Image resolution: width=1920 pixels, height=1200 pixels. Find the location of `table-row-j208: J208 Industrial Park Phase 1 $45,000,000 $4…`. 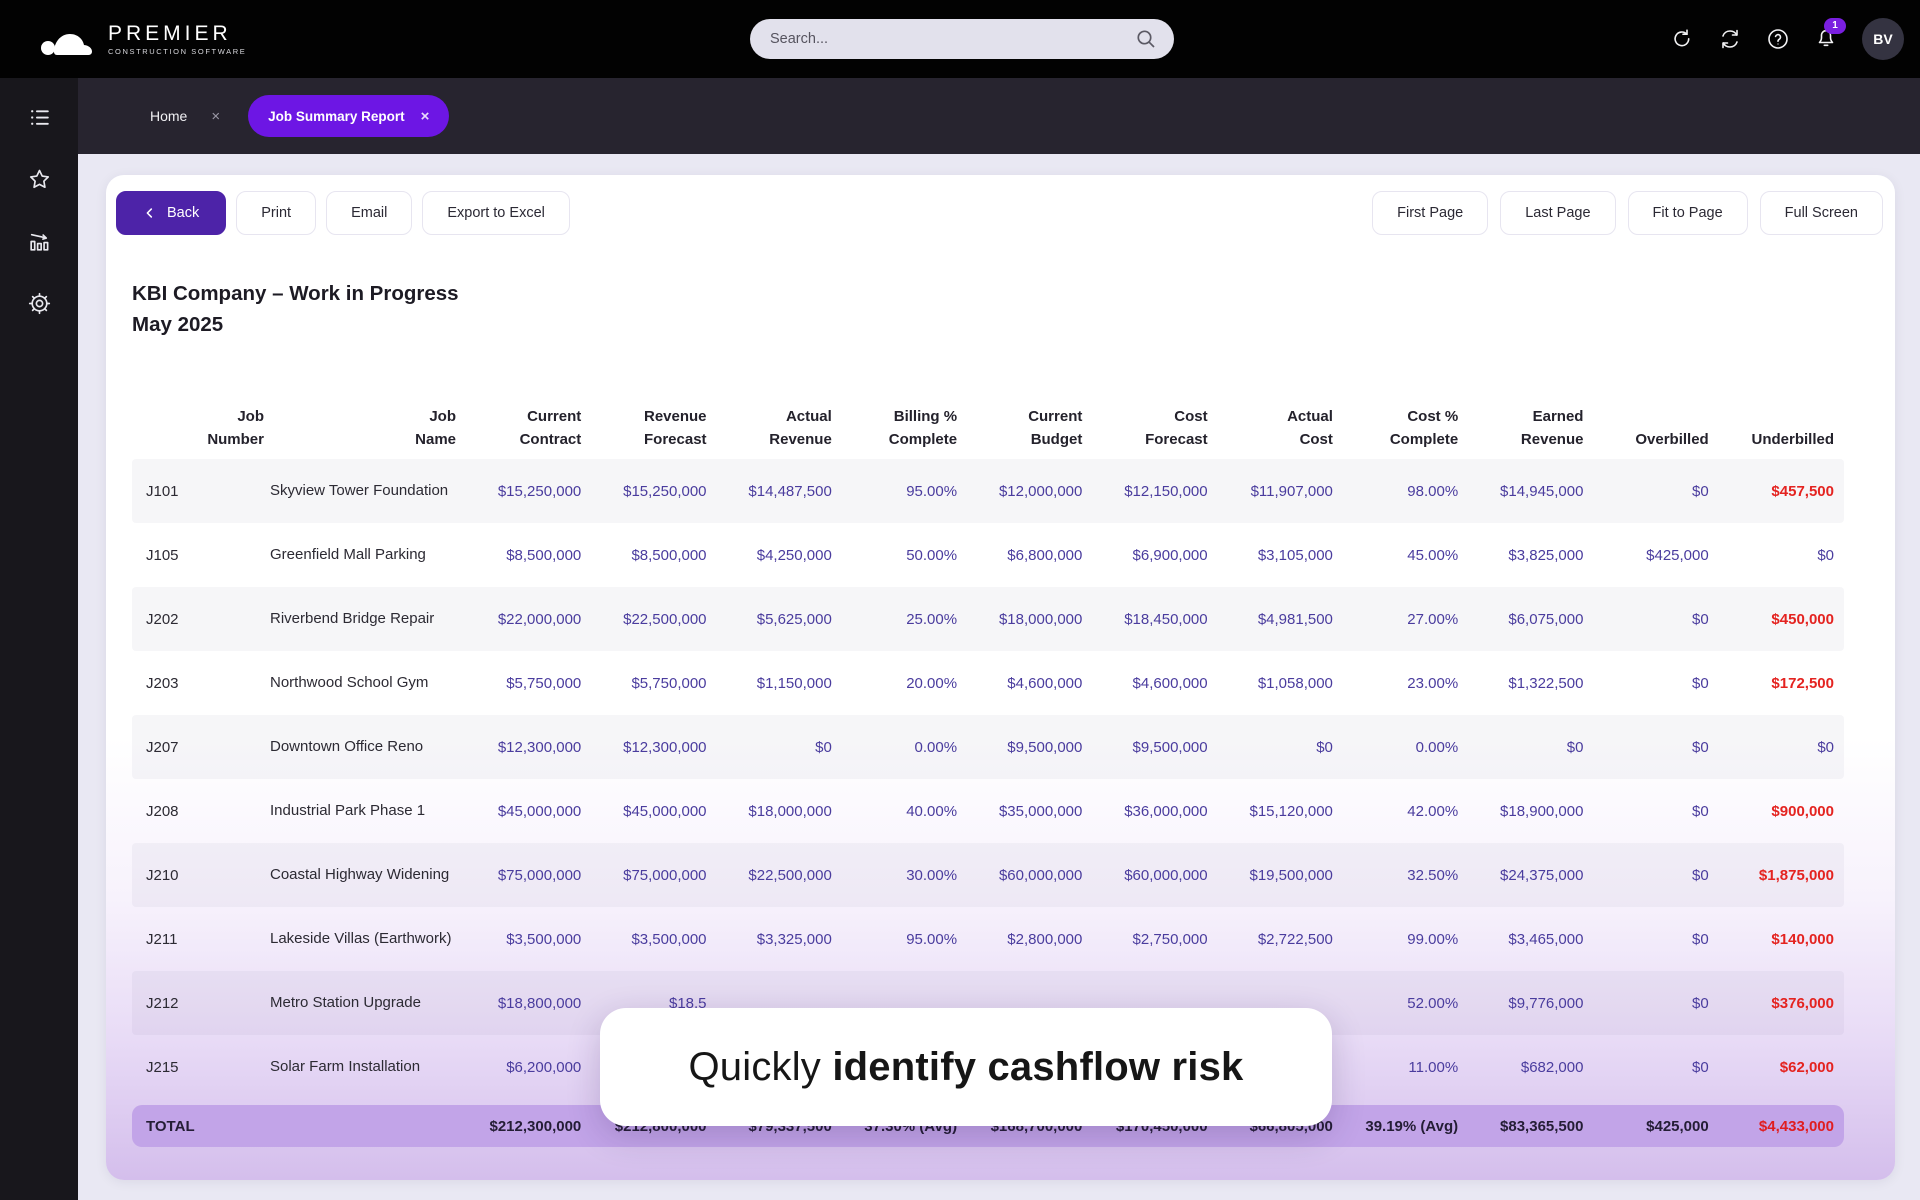

table-row-j208: J208 Industrial Park Phase 1 $45,000,000 $4… is located at coordinates (988, 811).